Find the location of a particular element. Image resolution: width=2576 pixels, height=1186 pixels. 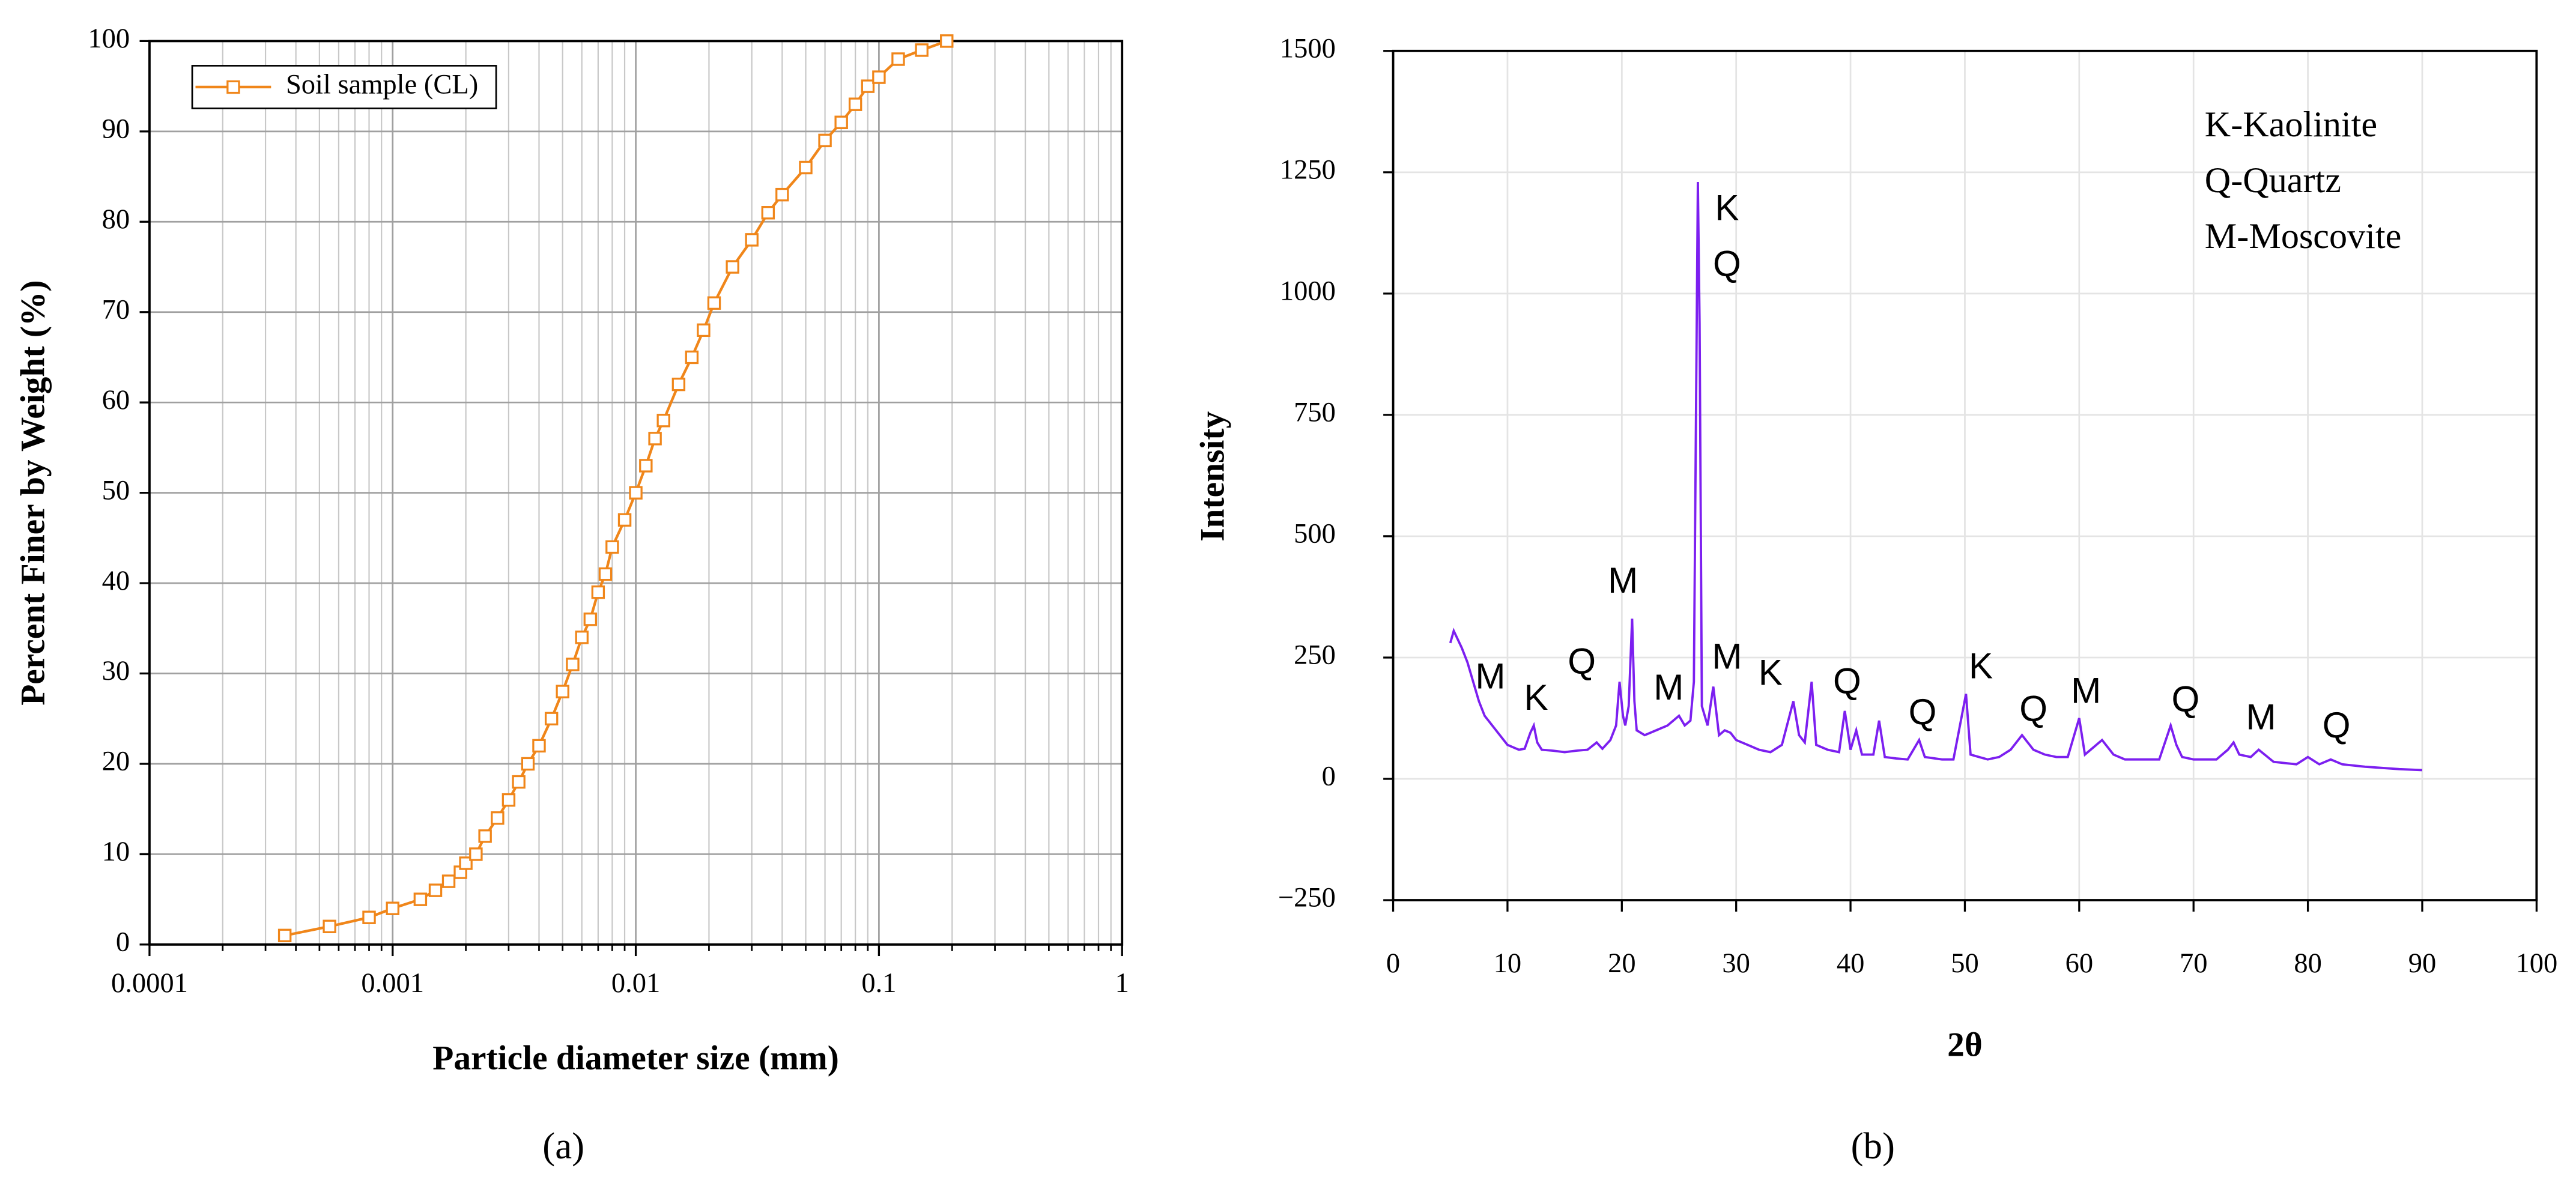

x-tick-label: 40 is located at coordinates (1850, 964).